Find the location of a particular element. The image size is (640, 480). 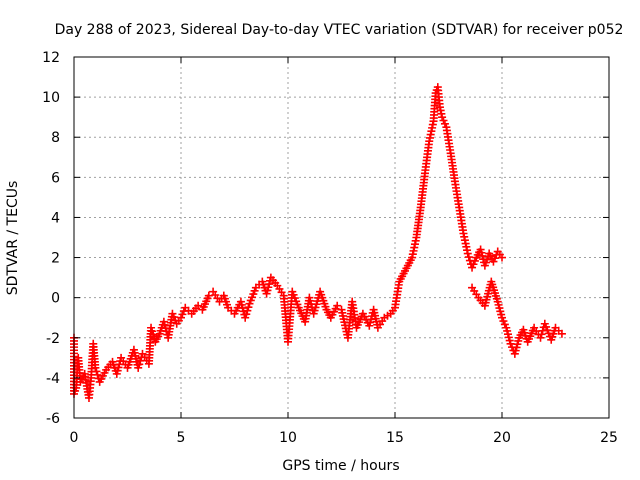

y-tick-label: 0 is located at coordinates (55, 299).